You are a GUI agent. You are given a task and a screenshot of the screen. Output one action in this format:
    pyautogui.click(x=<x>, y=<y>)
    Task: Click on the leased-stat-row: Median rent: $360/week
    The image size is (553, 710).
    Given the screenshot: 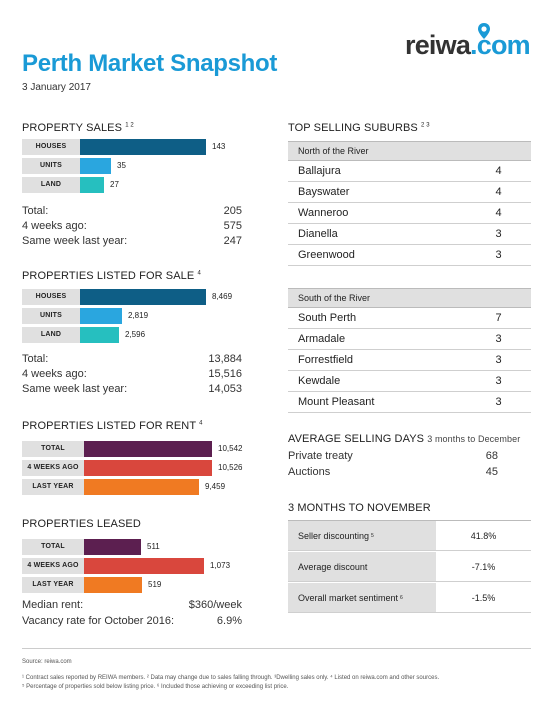 What is the action you would take?
    pyautogui.click(x=132, y=605)
    